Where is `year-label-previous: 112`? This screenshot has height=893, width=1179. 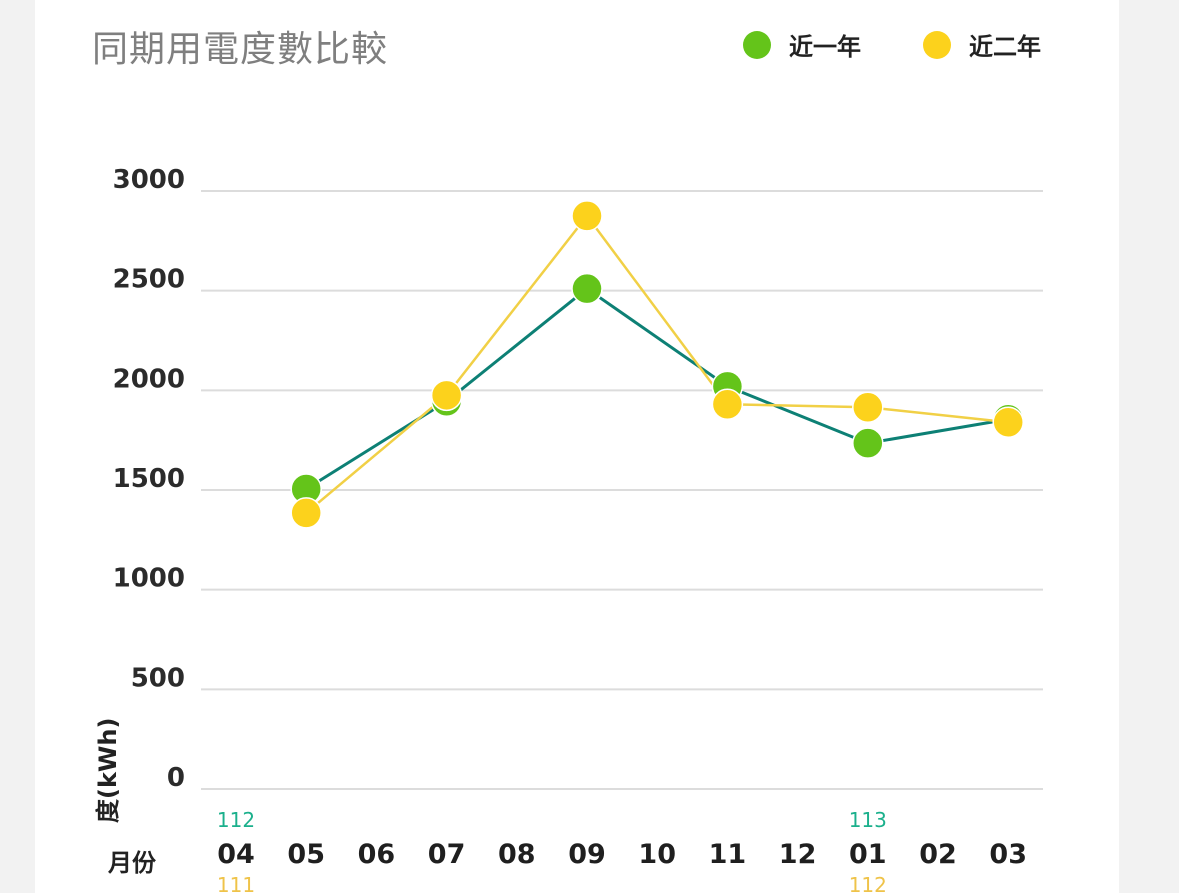 year-label-previous: 112 is located at coordinates (868, 883).